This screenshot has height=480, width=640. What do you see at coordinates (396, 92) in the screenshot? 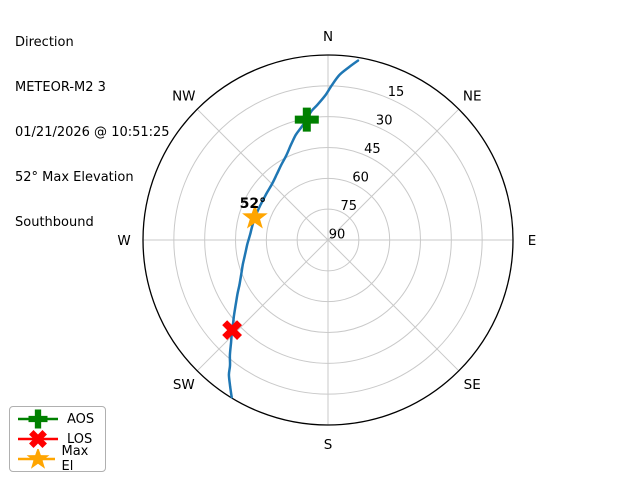
I see `elevation-label-15: 15` at bounding box center [396, 92].